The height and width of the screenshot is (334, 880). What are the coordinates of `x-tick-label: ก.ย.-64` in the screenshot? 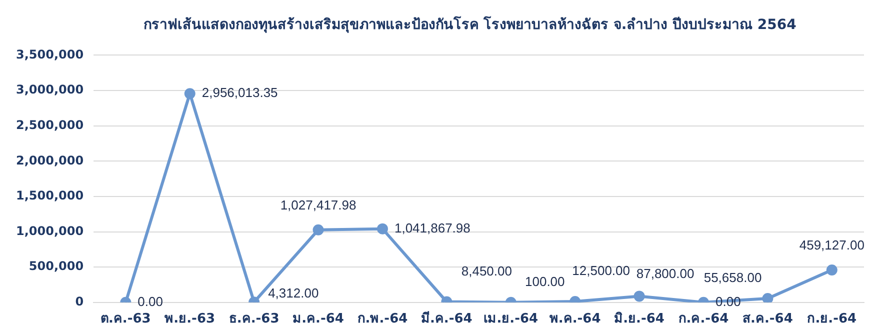 It's located at (832, 319).